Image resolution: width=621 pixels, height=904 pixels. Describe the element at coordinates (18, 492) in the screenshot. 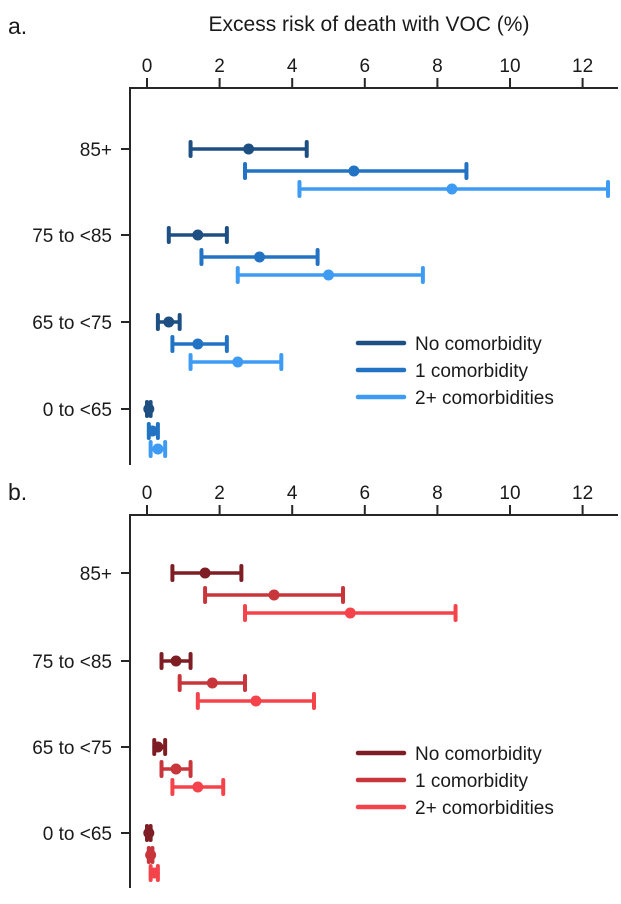

I see `panel-b-label: b.` at that location.